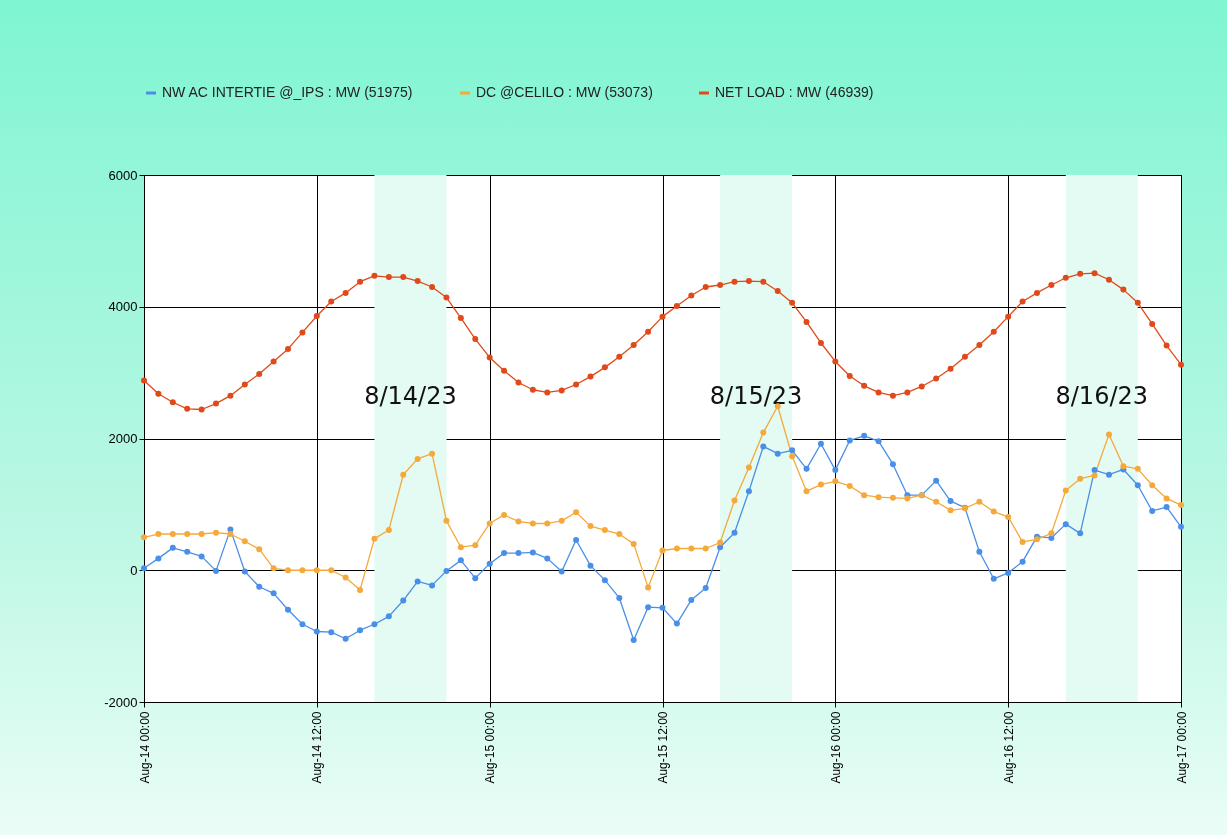 Image resolution: width=1227 pixels, height=835 pixels. I want to click on legend-label: NW AC INTERTIE @_IPS : MW (51975), so click(287, 92).